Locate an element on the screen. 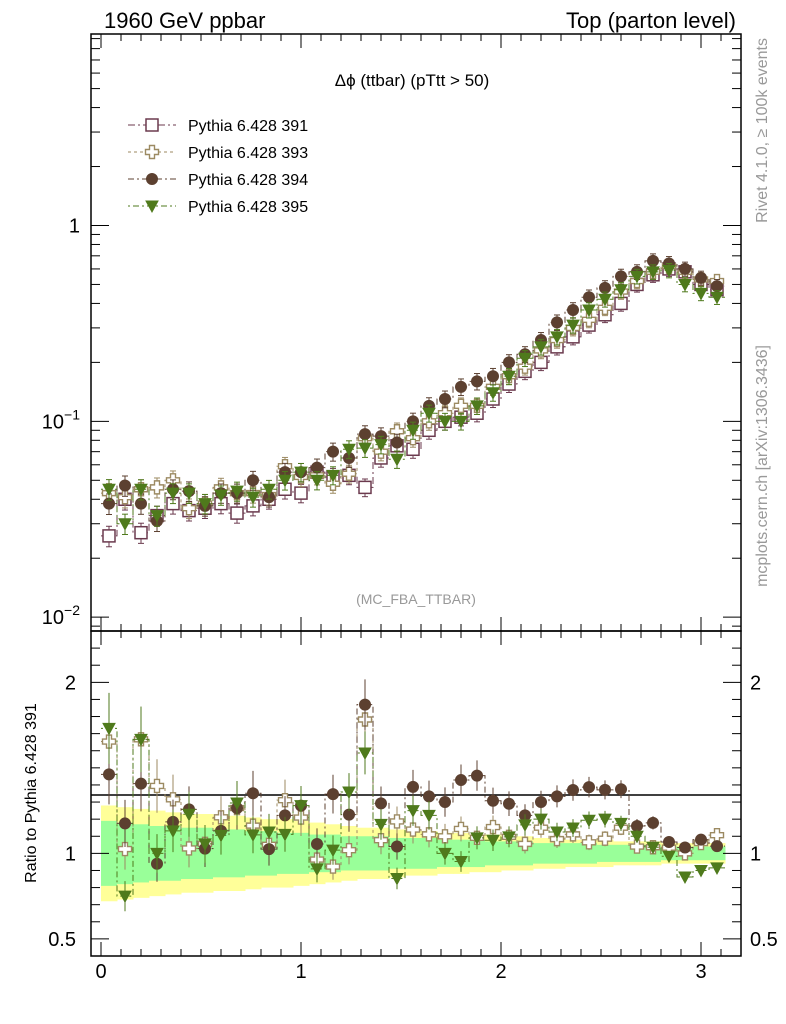  x-tick-label: 1 is located at coordinates (300, 972).